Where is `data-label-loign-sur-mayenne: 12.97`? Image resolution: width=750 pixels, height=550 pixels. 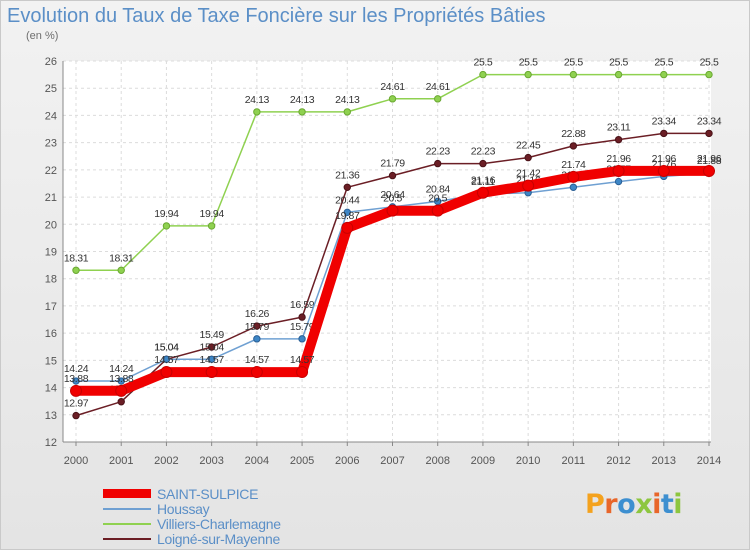
data-label-loign-sur-mayenne: 12.97 is located at coordinates (76, 404).